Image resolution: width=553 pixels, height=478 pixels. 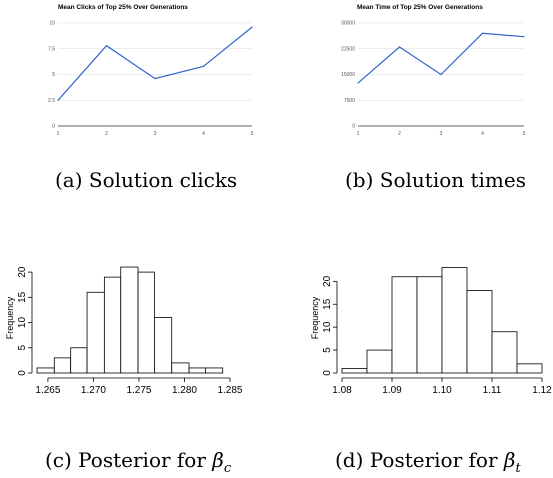 What do you see at coordinates (22, 297) in the screenshot?
I see `chart-c-ytick-label: 15` at bounding box center [22, 297].